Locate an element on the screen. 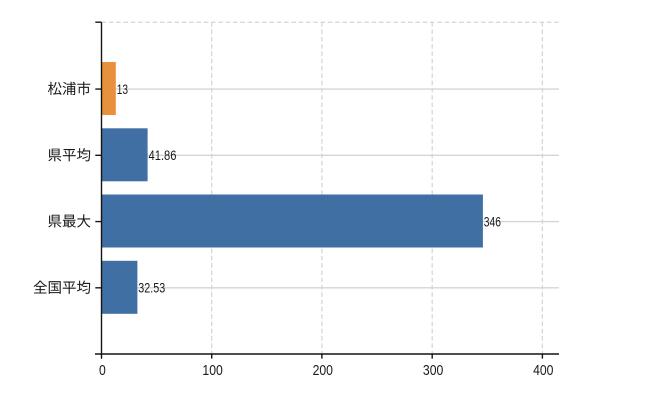 The width and height of the screenshot is (650, 400). svg-text: 32.53 is located at coordinates (151, 288).